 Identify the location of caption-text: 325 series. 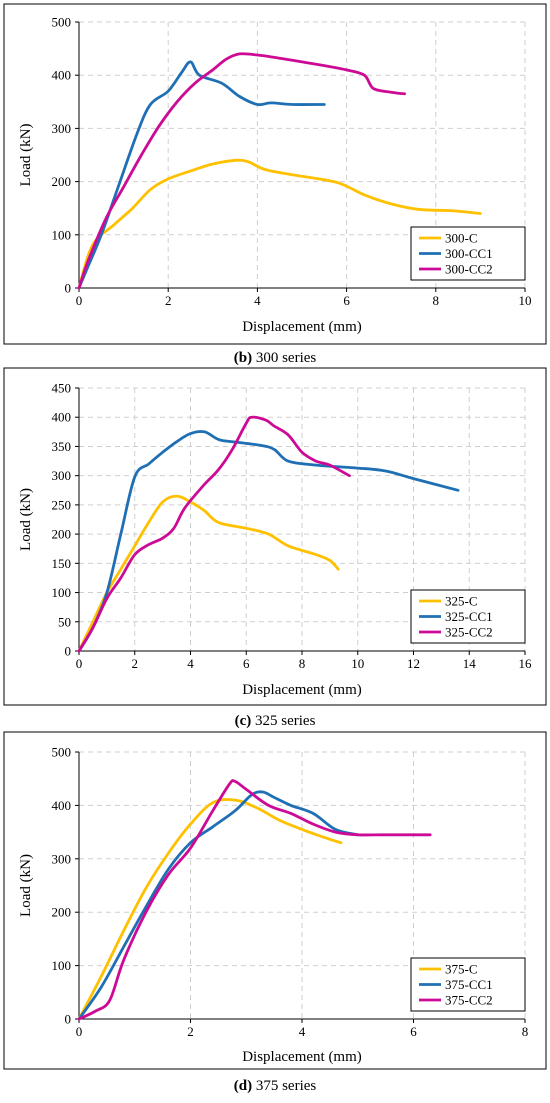
(283, 721).